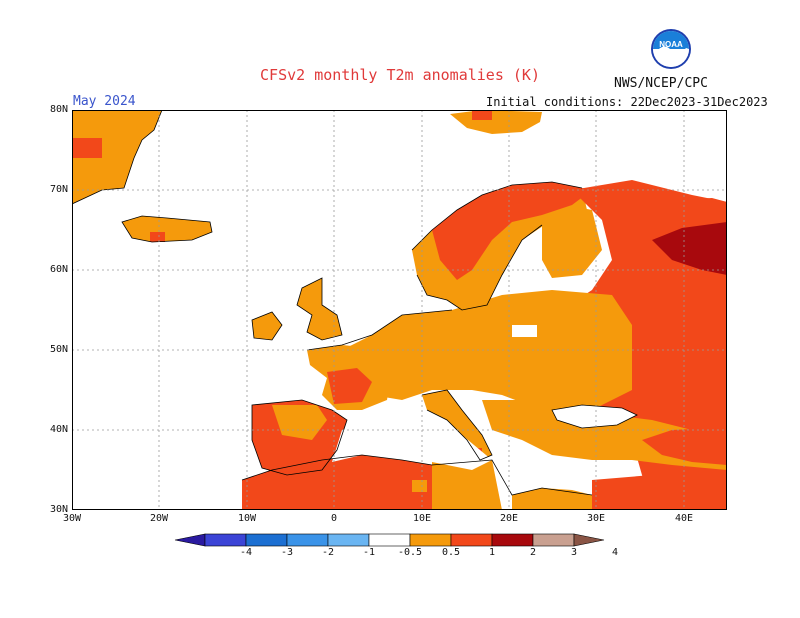 This screenshot has width=800, height=618. Describe the element at coordinates (247, 518) in the screenshot. I see `lon-label: 10W` at that location.